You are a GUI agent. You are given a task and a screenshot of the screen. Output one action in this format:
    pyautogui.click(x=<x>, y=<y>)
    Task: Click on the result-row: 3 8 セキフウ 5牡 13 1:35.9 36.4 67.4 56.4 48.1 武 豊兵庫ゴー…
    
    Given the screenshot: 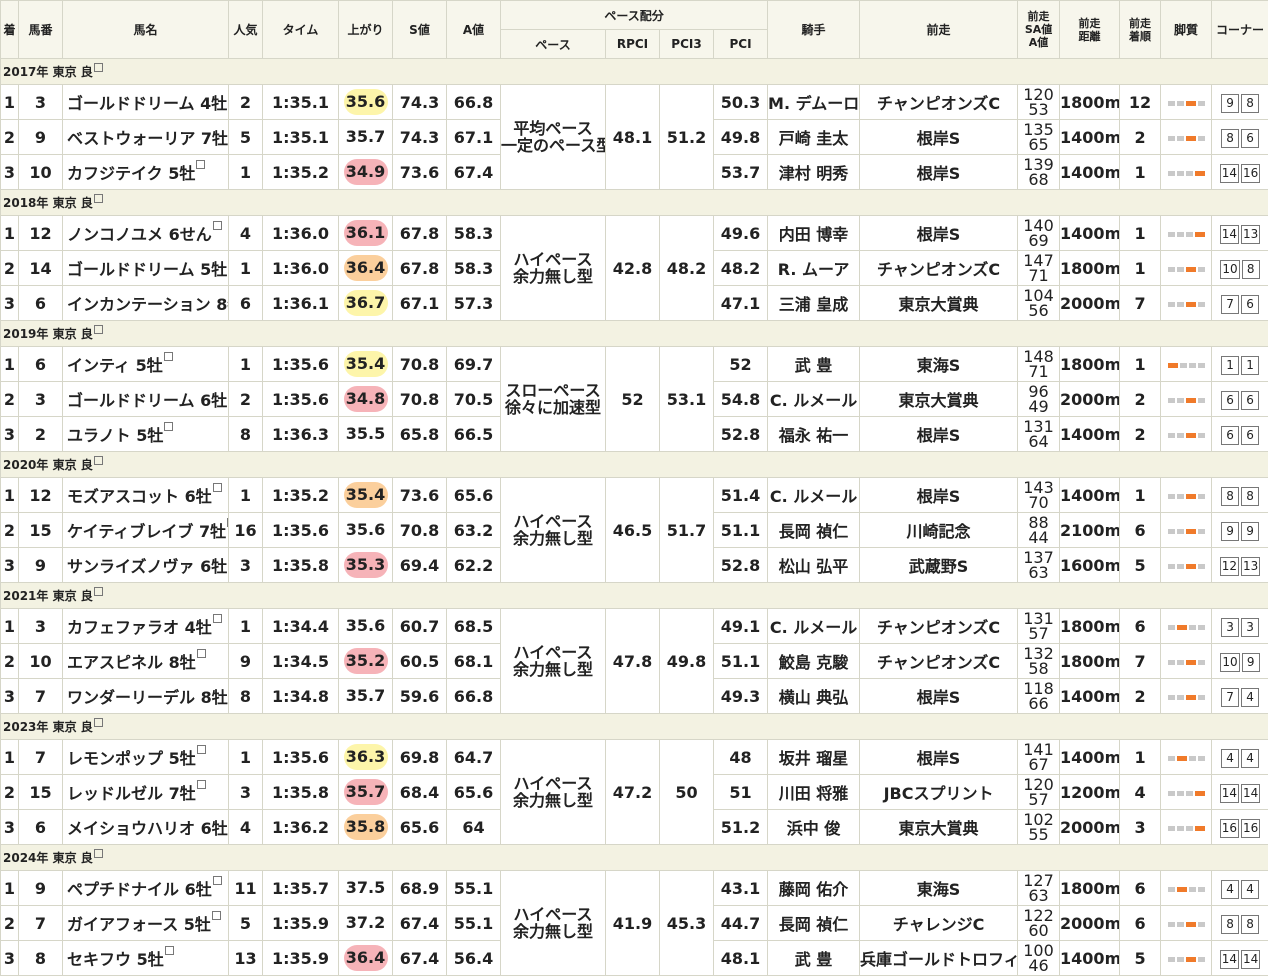 What is the action you would take?
    pyautogui.click(x=634, y=958)
    